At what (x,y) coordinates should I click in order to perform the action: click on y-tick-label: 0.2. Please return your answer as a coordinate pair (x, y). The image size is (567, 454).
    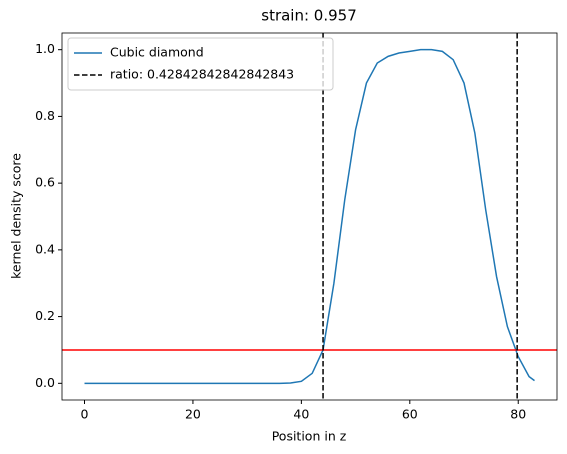
    Looking at the image, I should click on (45, 315).